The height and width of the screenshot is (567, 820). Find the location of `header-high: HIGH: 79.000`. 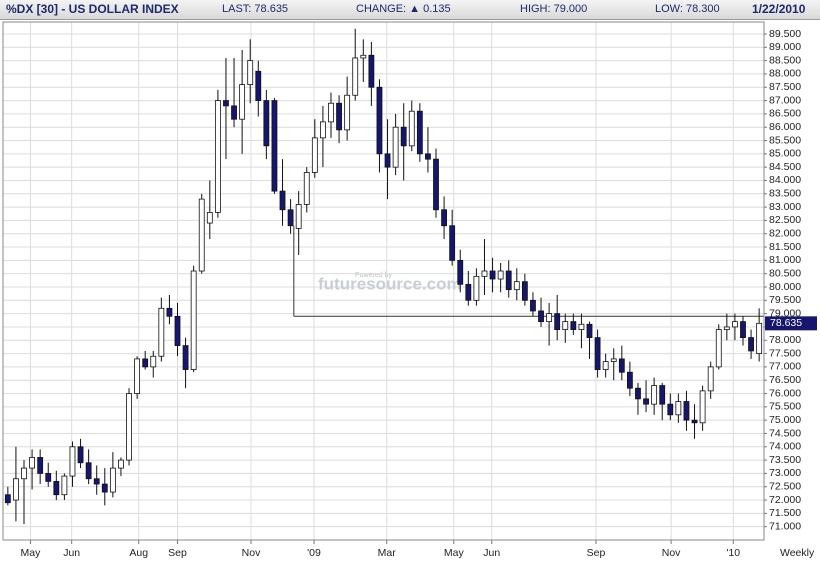

header-high: HIGH: 79.000 is located at coordinates (554, 9).